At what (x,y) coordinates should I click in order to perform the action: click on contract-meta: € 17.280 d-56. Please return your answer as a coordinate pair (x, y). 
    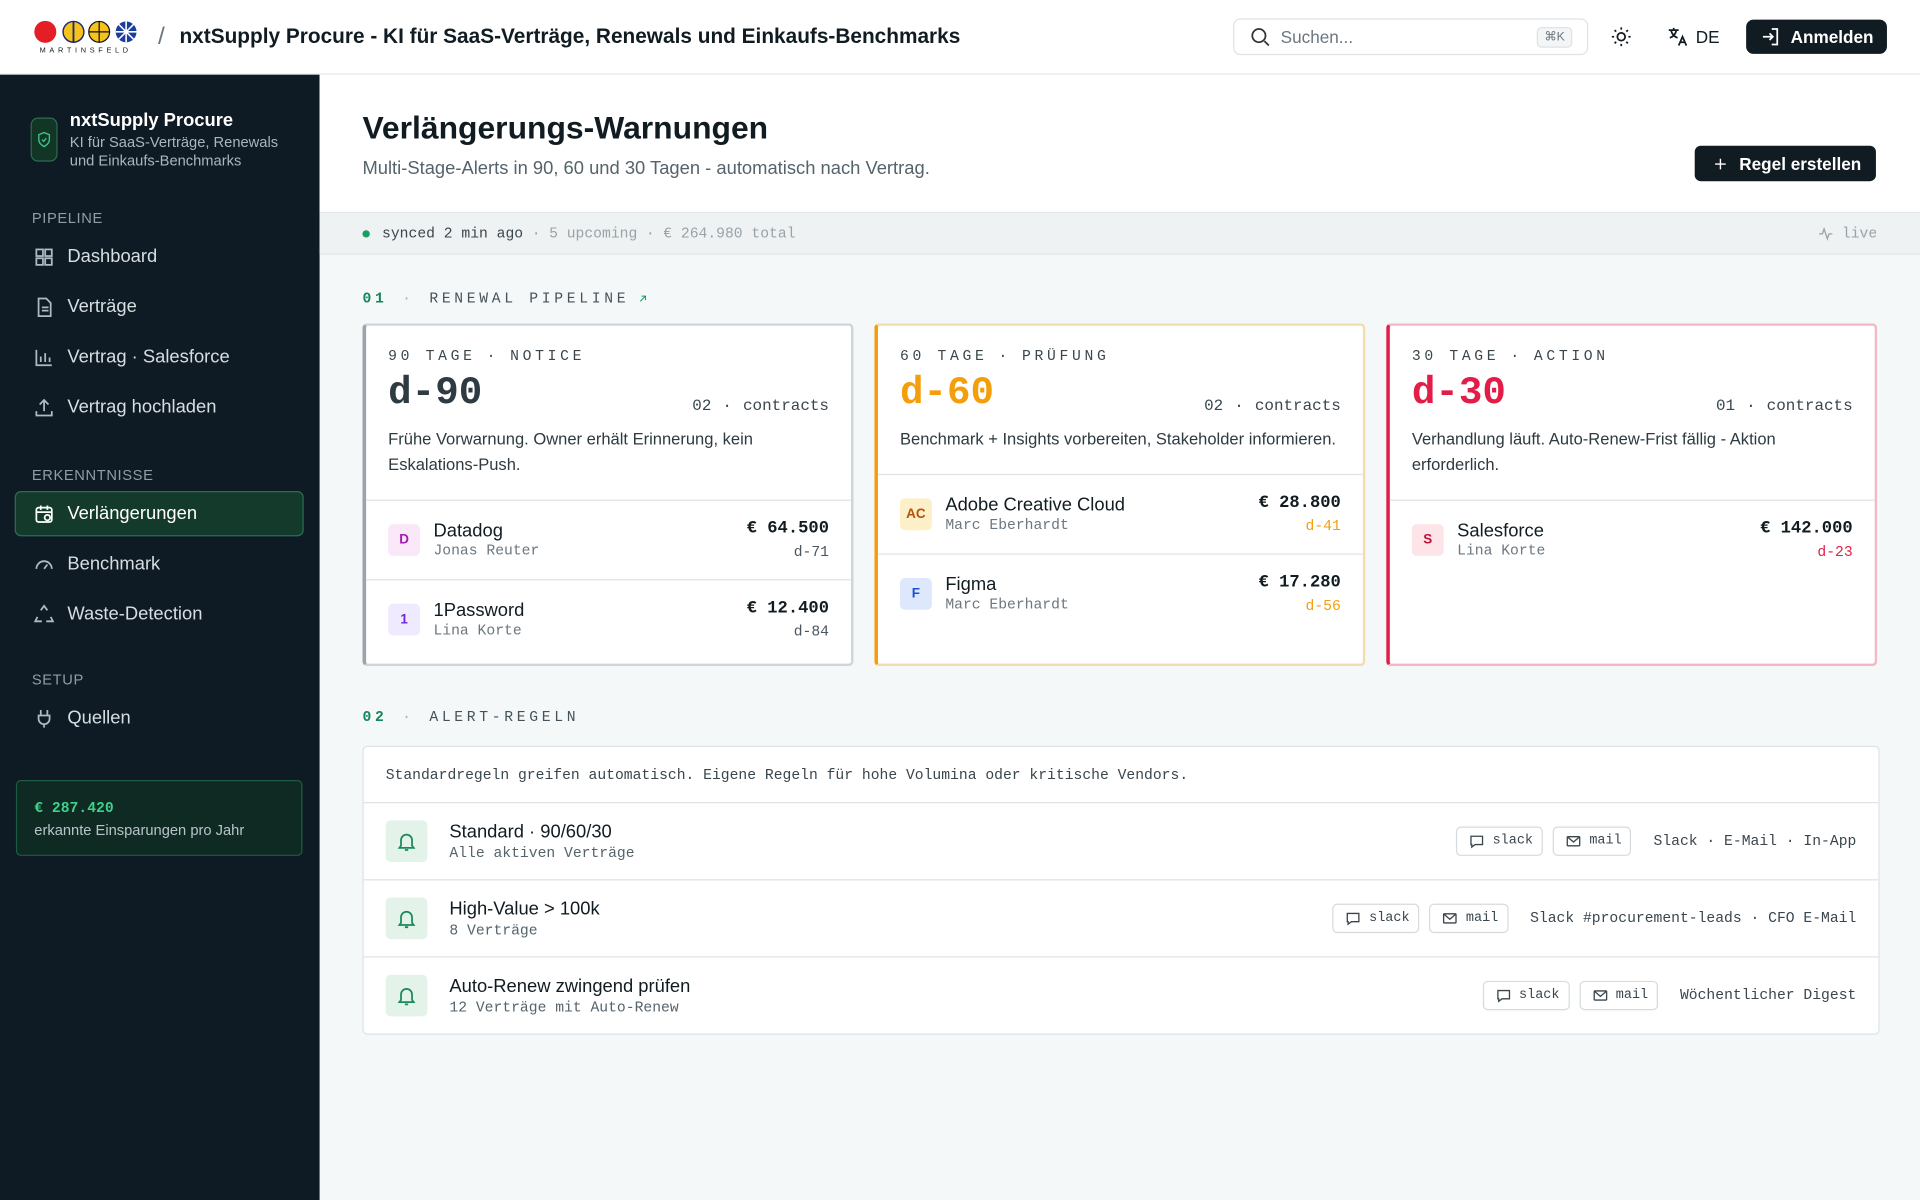
    Looking at the image, I should click on (1300, 594).